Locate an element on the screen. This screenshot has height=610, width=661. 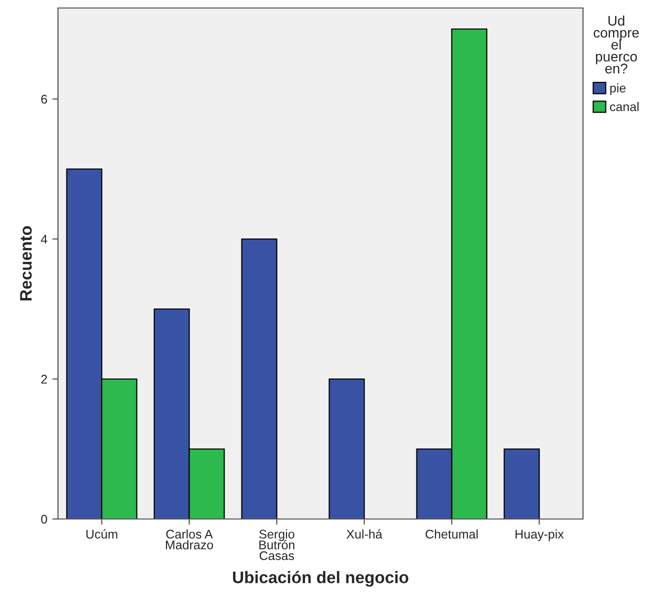
legend-title: Ud compre el puerco en? is located at coordinates (616, 45).